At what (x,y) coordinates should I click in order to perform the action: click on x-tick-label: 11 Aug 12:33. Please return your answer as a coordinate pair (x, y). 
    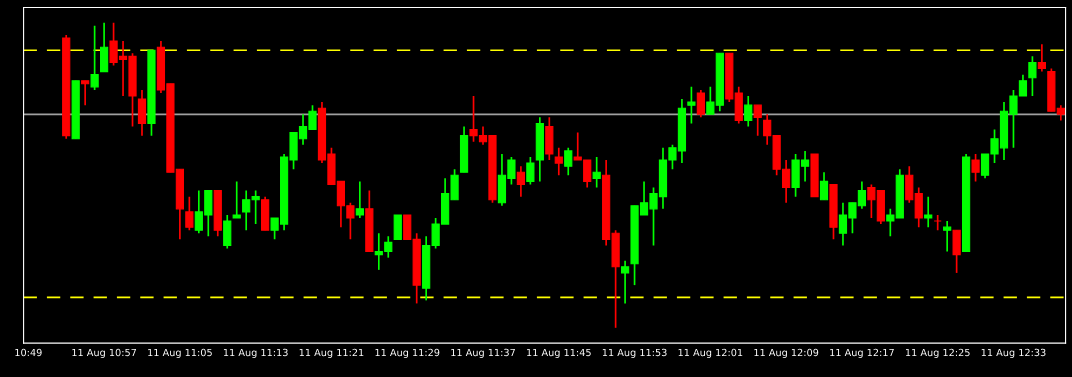
    Looking at the image, I should click on (1013, 353).